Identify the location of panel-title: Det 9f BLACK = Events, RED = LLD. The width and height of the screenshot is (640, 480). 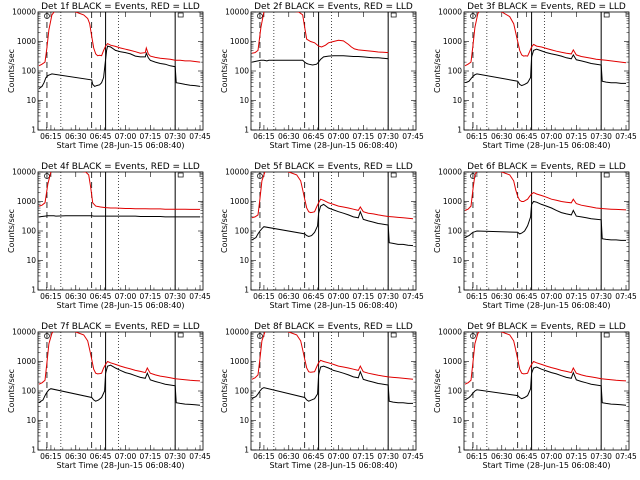
(546, 327).